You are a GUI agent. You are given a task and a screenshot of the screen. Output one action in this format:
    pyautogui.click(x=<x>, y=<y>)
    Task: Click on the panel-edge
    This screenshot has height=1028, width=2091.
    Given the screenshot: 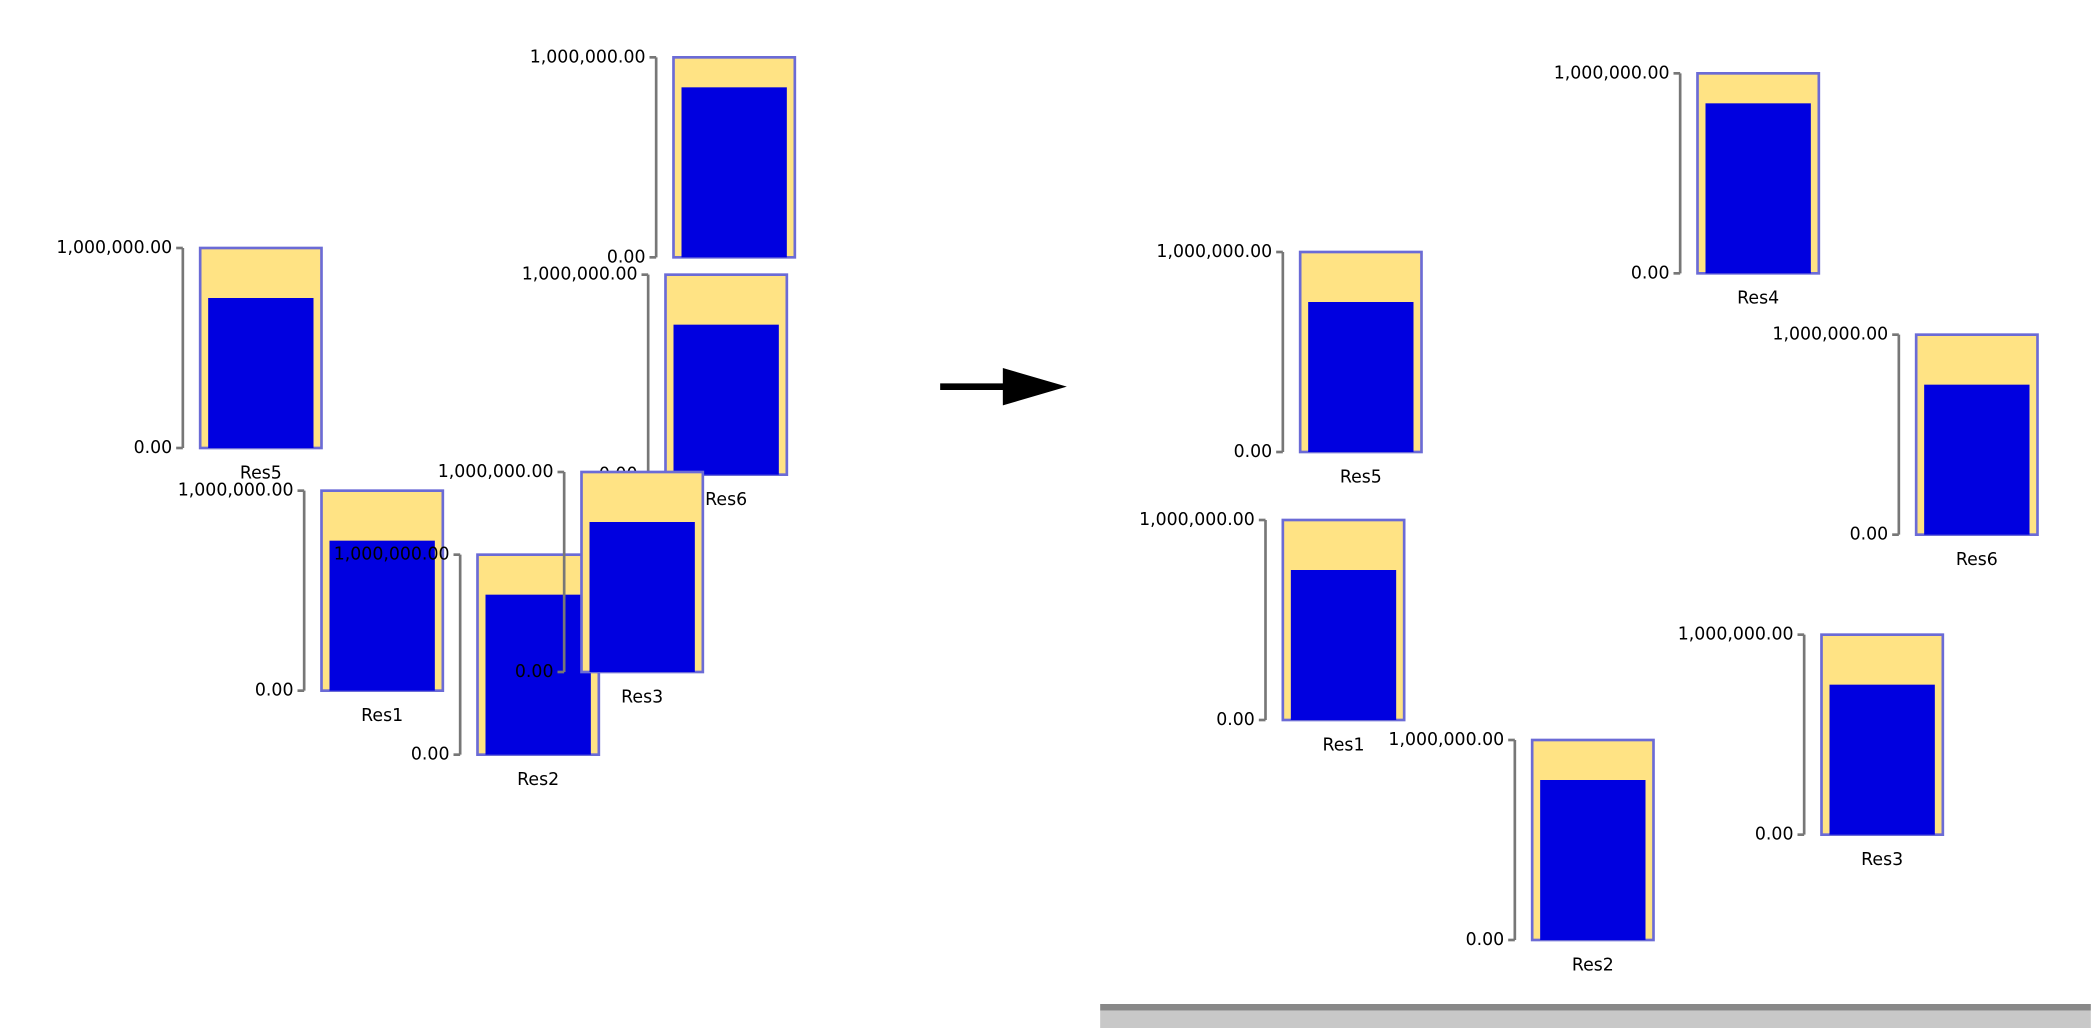 What is the action you would take?
    pyautogui.click(x=1595, y=1007)
    